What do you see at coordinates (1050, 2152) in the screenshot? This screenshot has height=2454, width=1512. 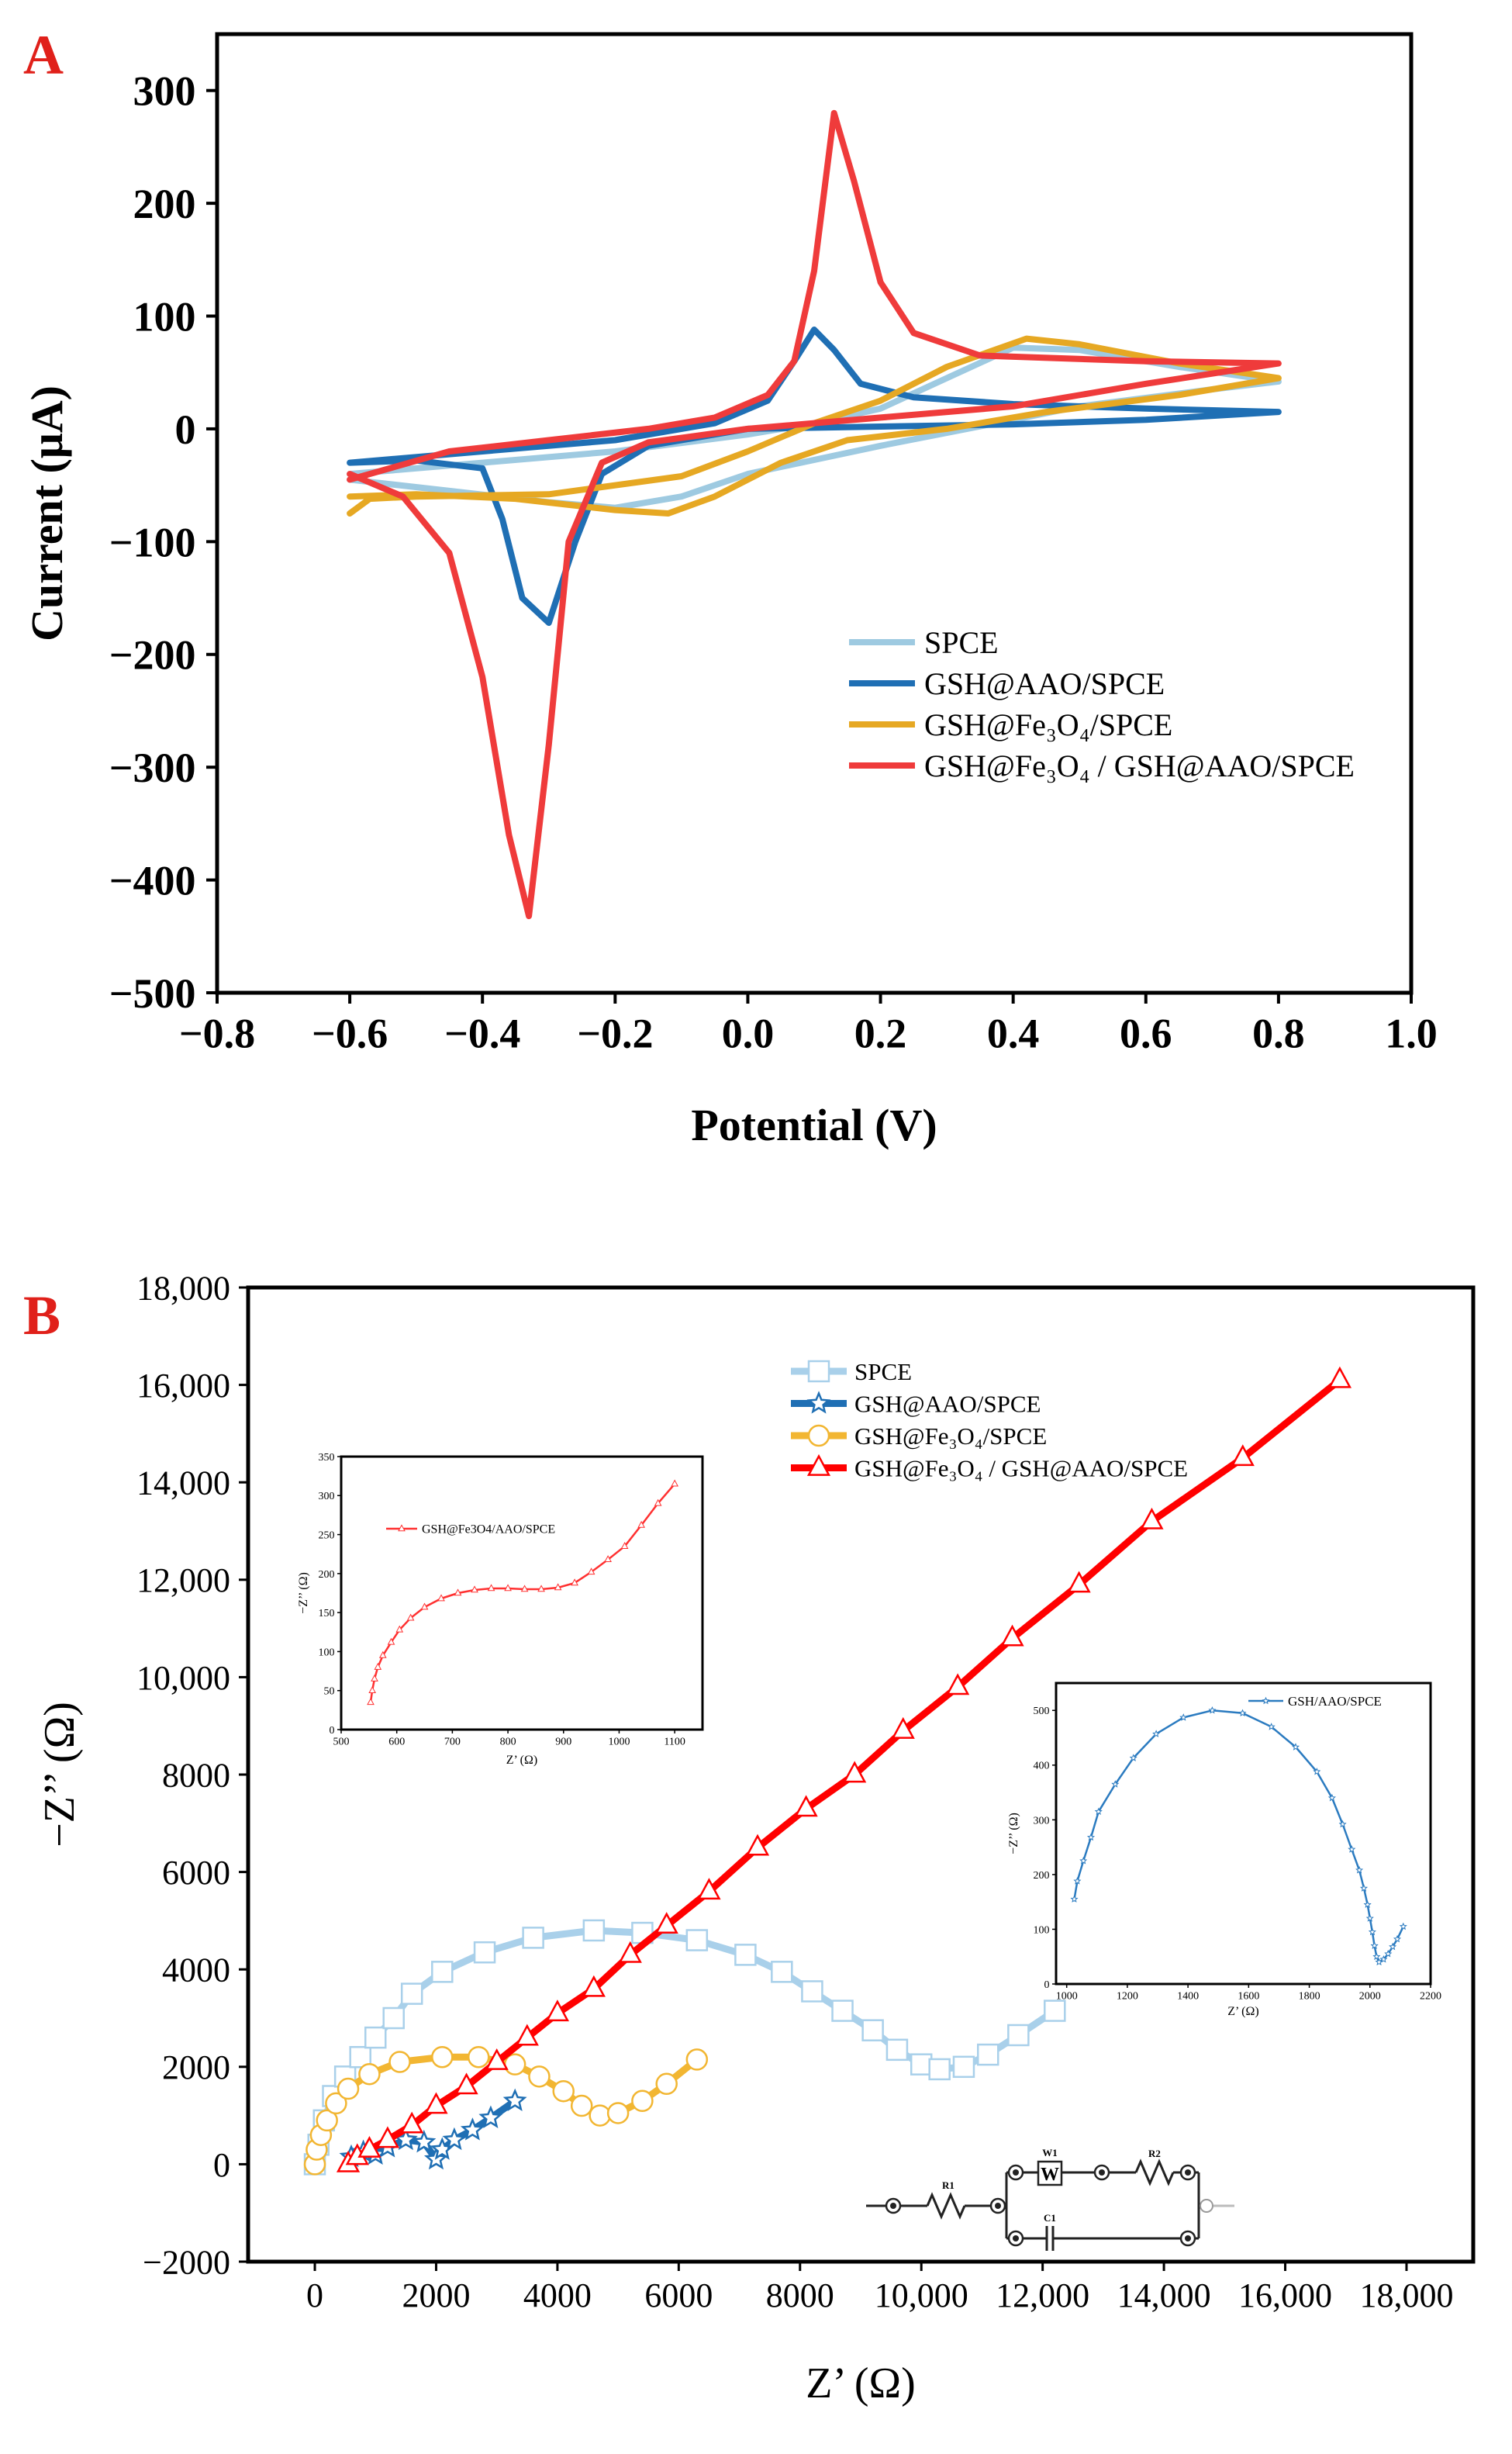 I see `circuit-label: W1` at bounding box center [1050, 2152].